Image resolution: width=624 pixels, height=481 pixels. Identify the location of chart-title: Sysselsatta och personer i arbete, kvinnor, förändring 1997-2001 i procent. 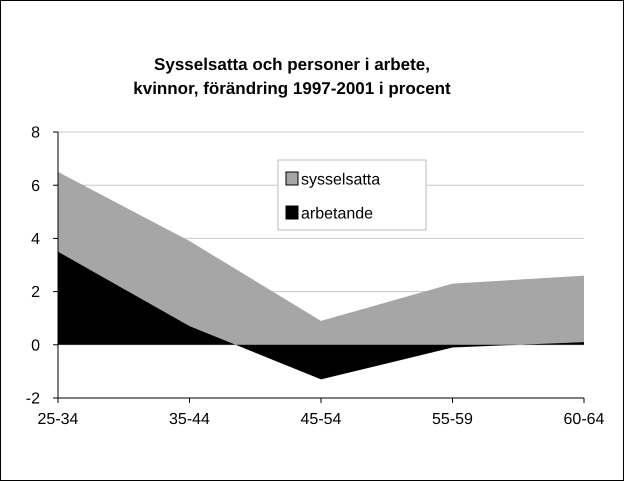
(292, 76).